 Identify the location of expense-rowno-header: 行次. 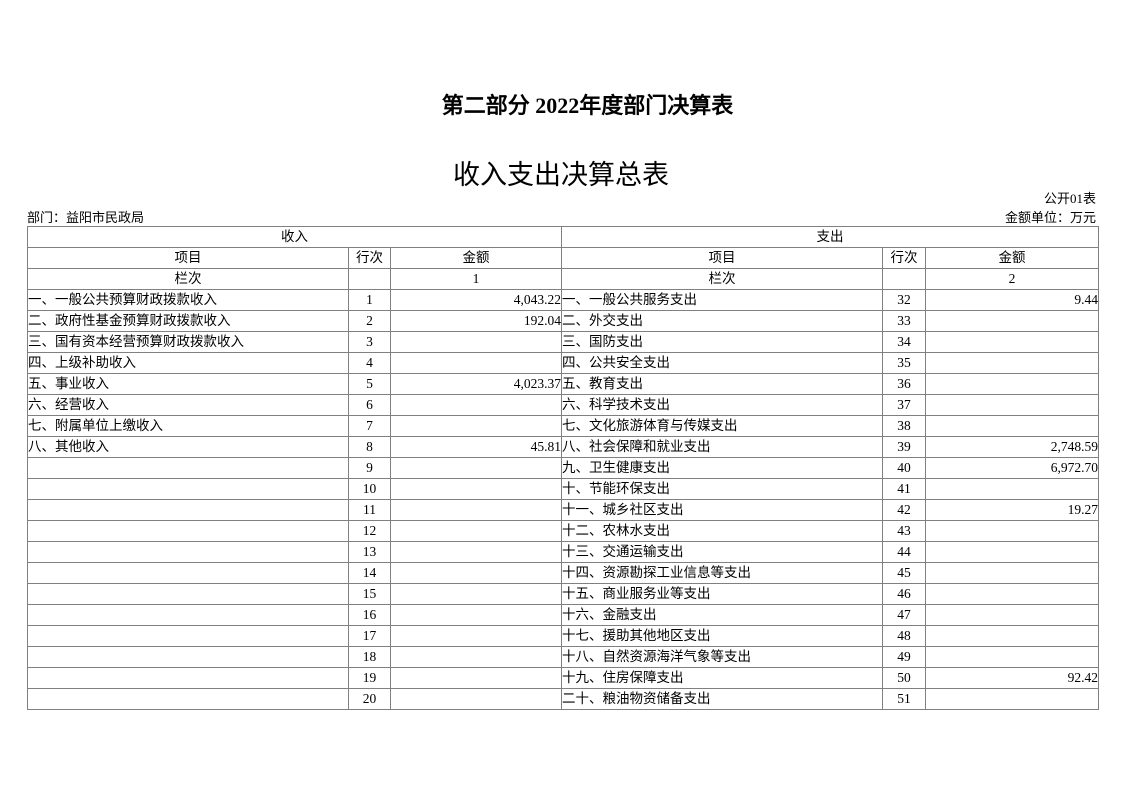
(904, 258).